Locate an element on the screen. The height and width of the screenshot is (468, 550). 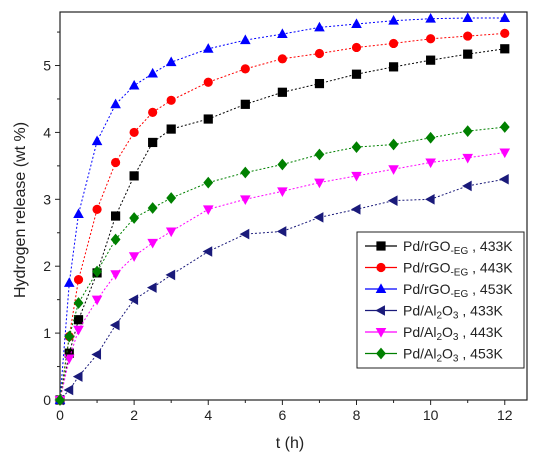
y-tick-label: 3 is located at coordinates (47, 199).